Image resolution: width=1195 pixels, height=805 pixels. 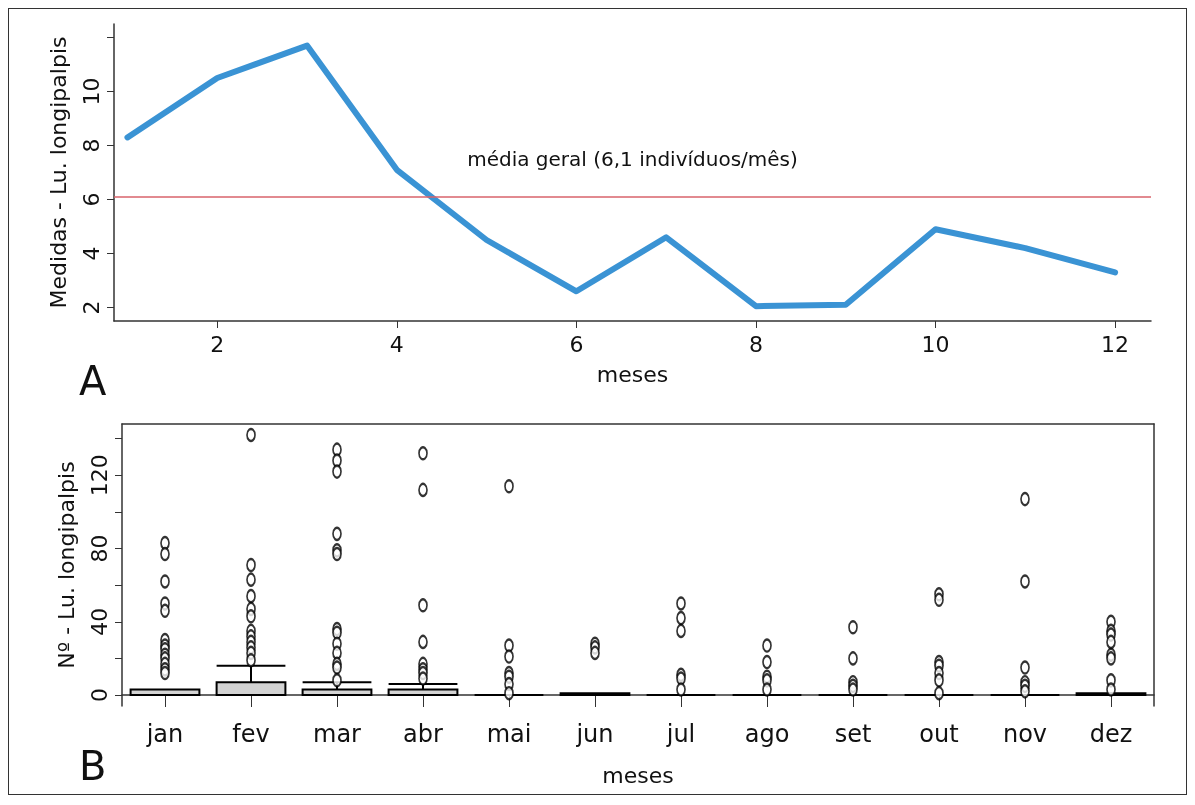 I want to click on x-tick-label: jun, so click(x=594, y=734).